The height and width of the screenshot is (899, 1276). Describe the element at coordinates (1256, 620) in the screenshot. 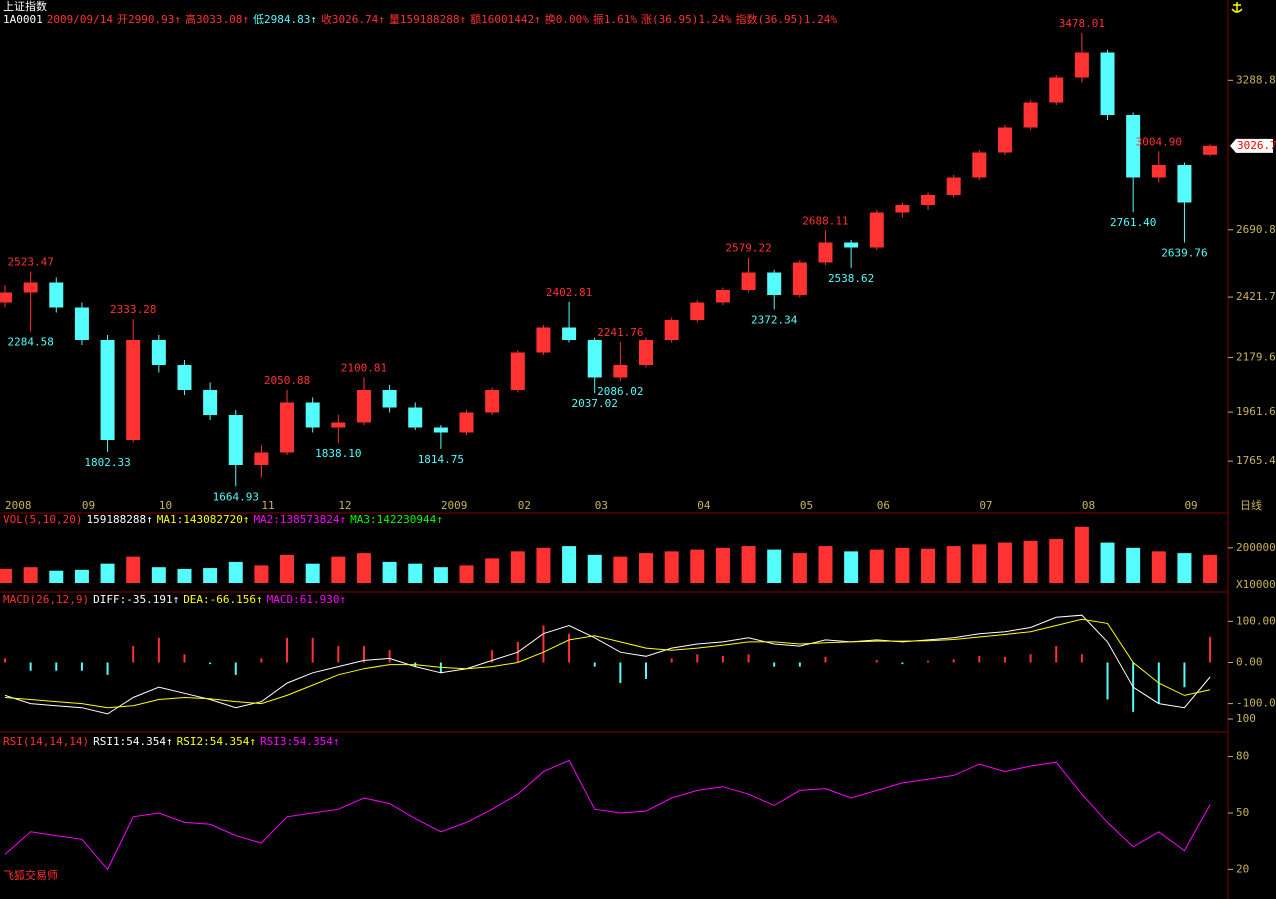

I see `y-tick-label: 100.00` at that location.